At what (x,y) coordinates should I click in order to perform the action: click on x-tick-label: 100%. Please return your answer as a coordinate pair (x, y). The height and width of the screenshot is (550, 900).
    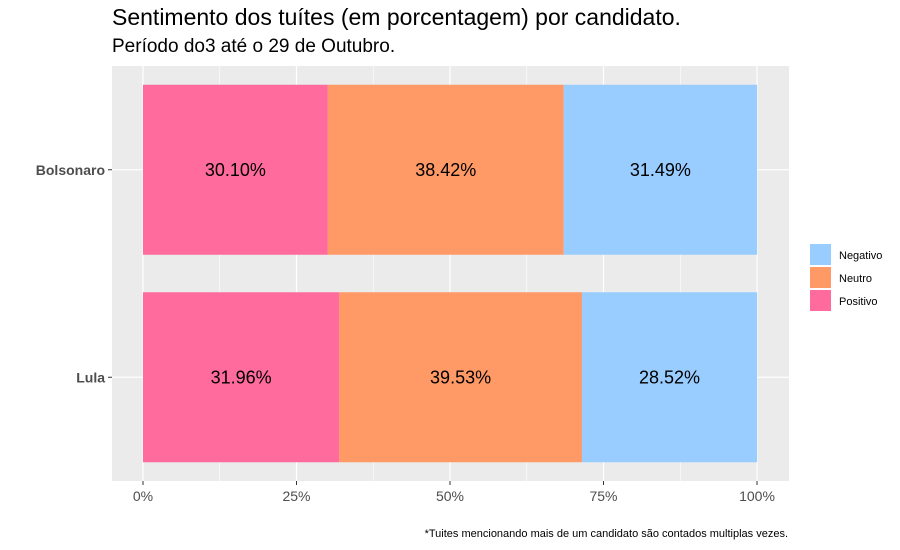
    Looking at the image, I should click on (757, 496).